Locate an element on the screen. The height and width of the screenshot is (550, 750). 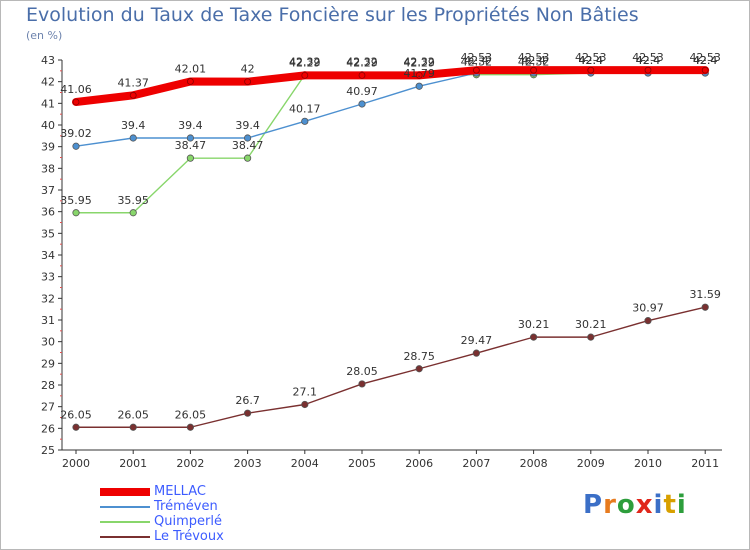
x-tick-label: 2010 is located at coordinates (648, 463).